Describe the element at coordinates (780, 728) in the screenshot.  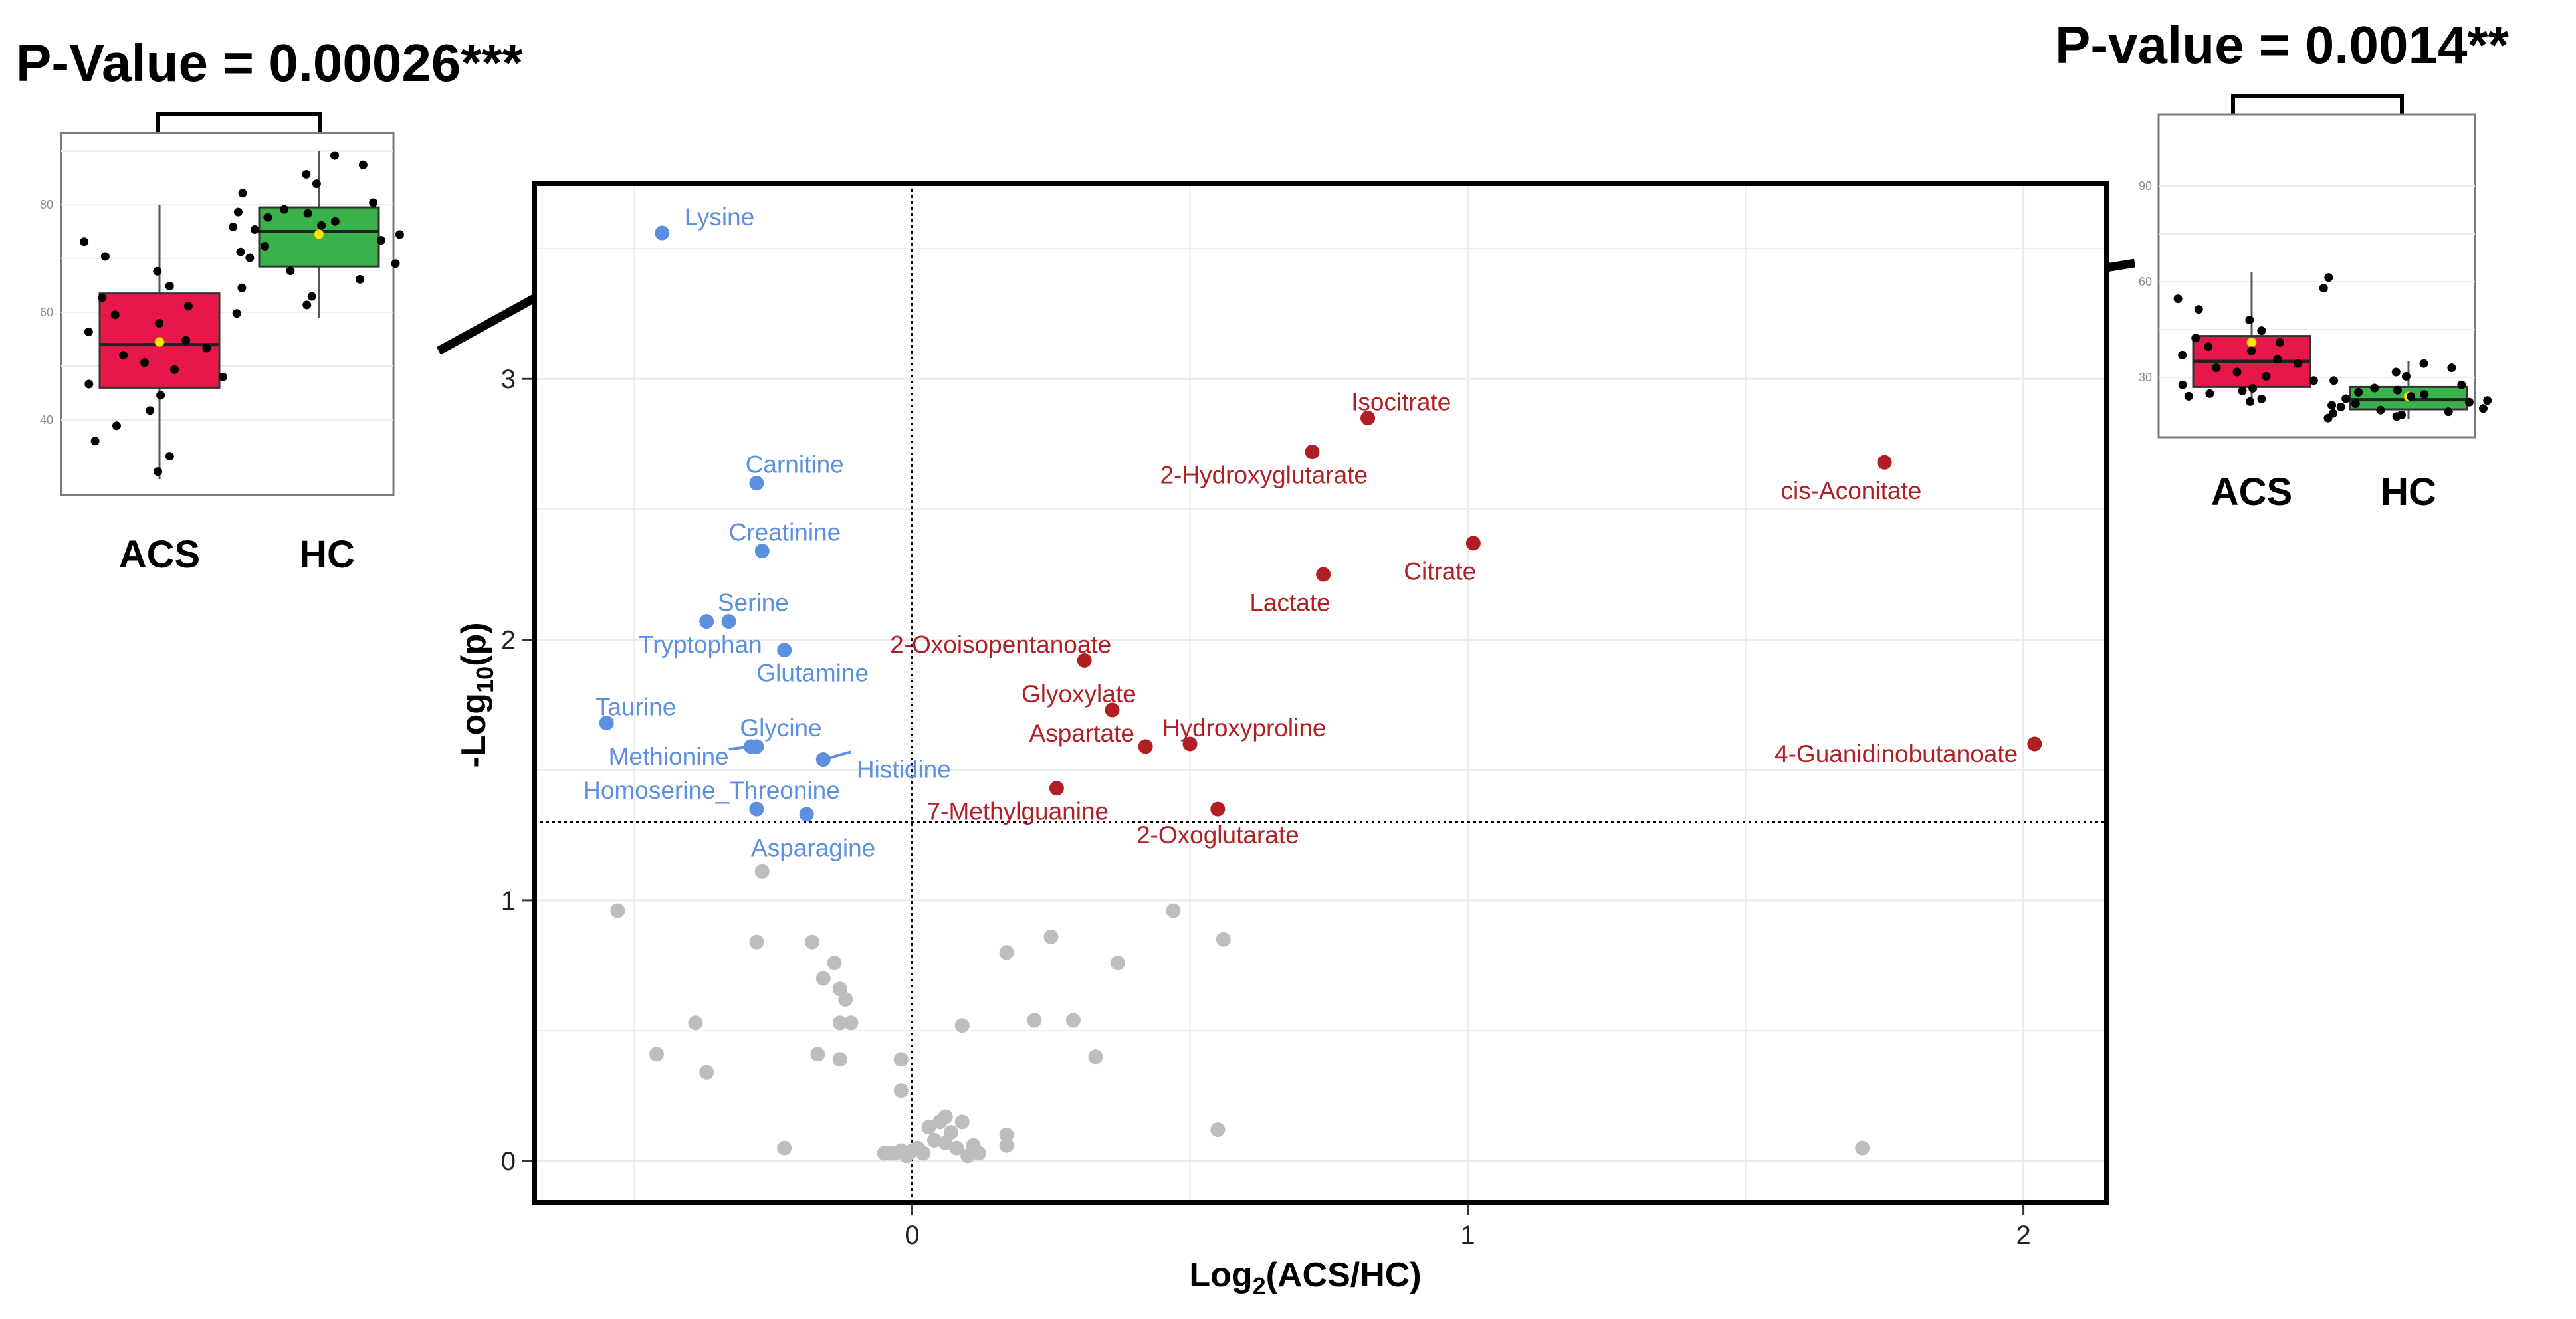
I see `down-point-label: Glycine` at that location.